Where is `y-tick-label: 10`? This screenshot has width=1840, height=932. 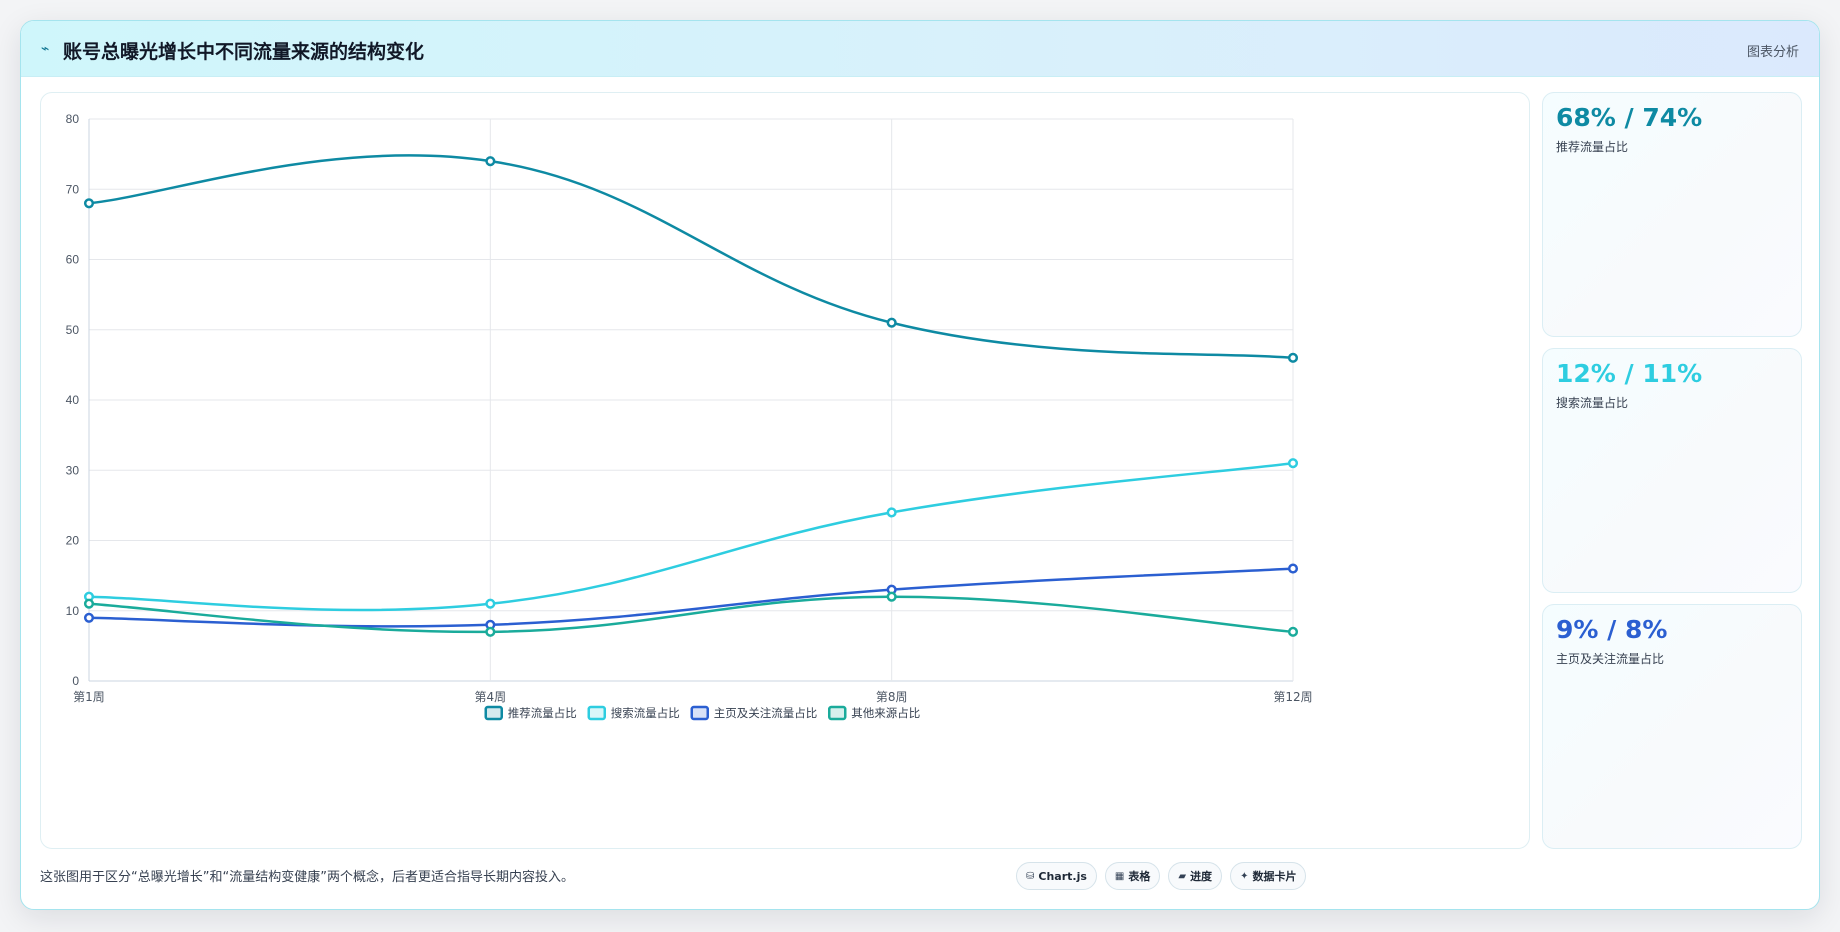
y-tick-label: 10 is located at coordinates (73, 611).